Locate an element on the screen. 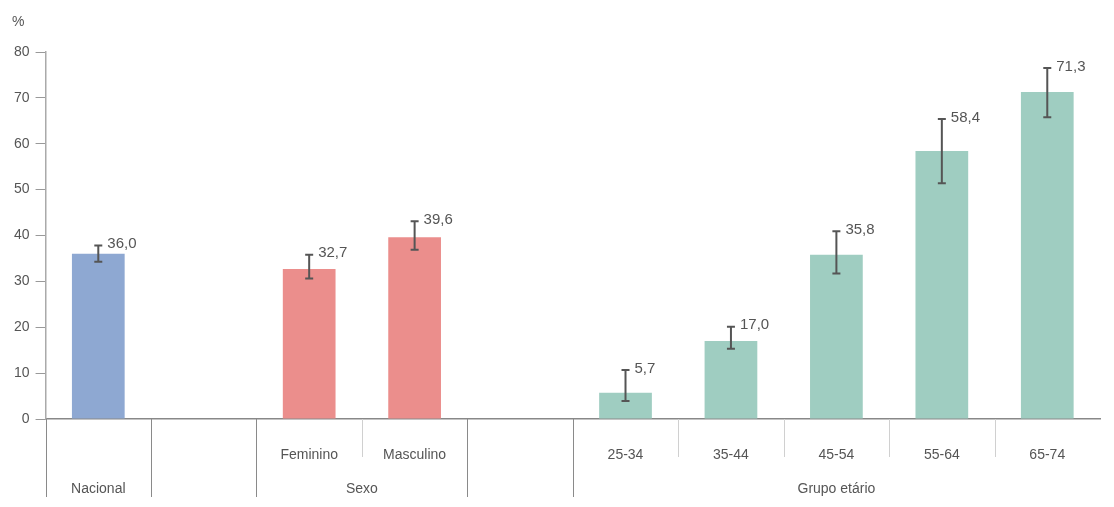 Image resolution: width=1114 pixels, height=507 pixels. y-tick-label: 0 is located at coordinates (25, 417).